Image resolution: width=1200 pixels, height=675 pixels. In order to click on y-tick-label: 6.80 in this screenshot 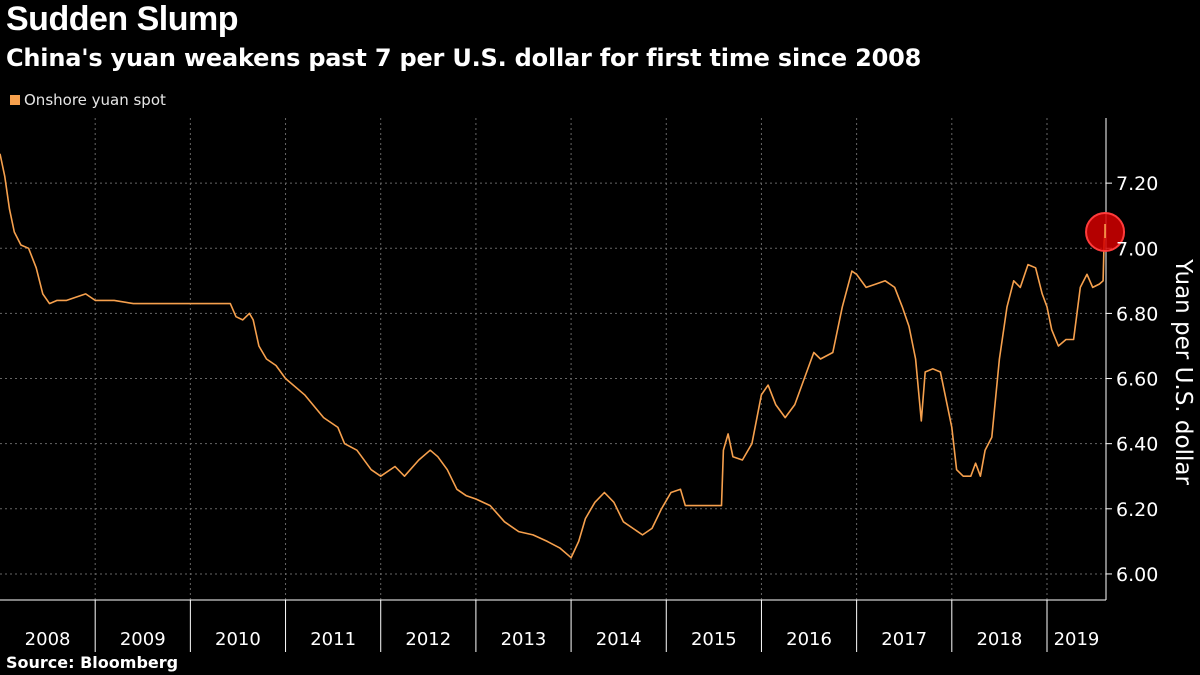, I will do `click(1137, 314)`.